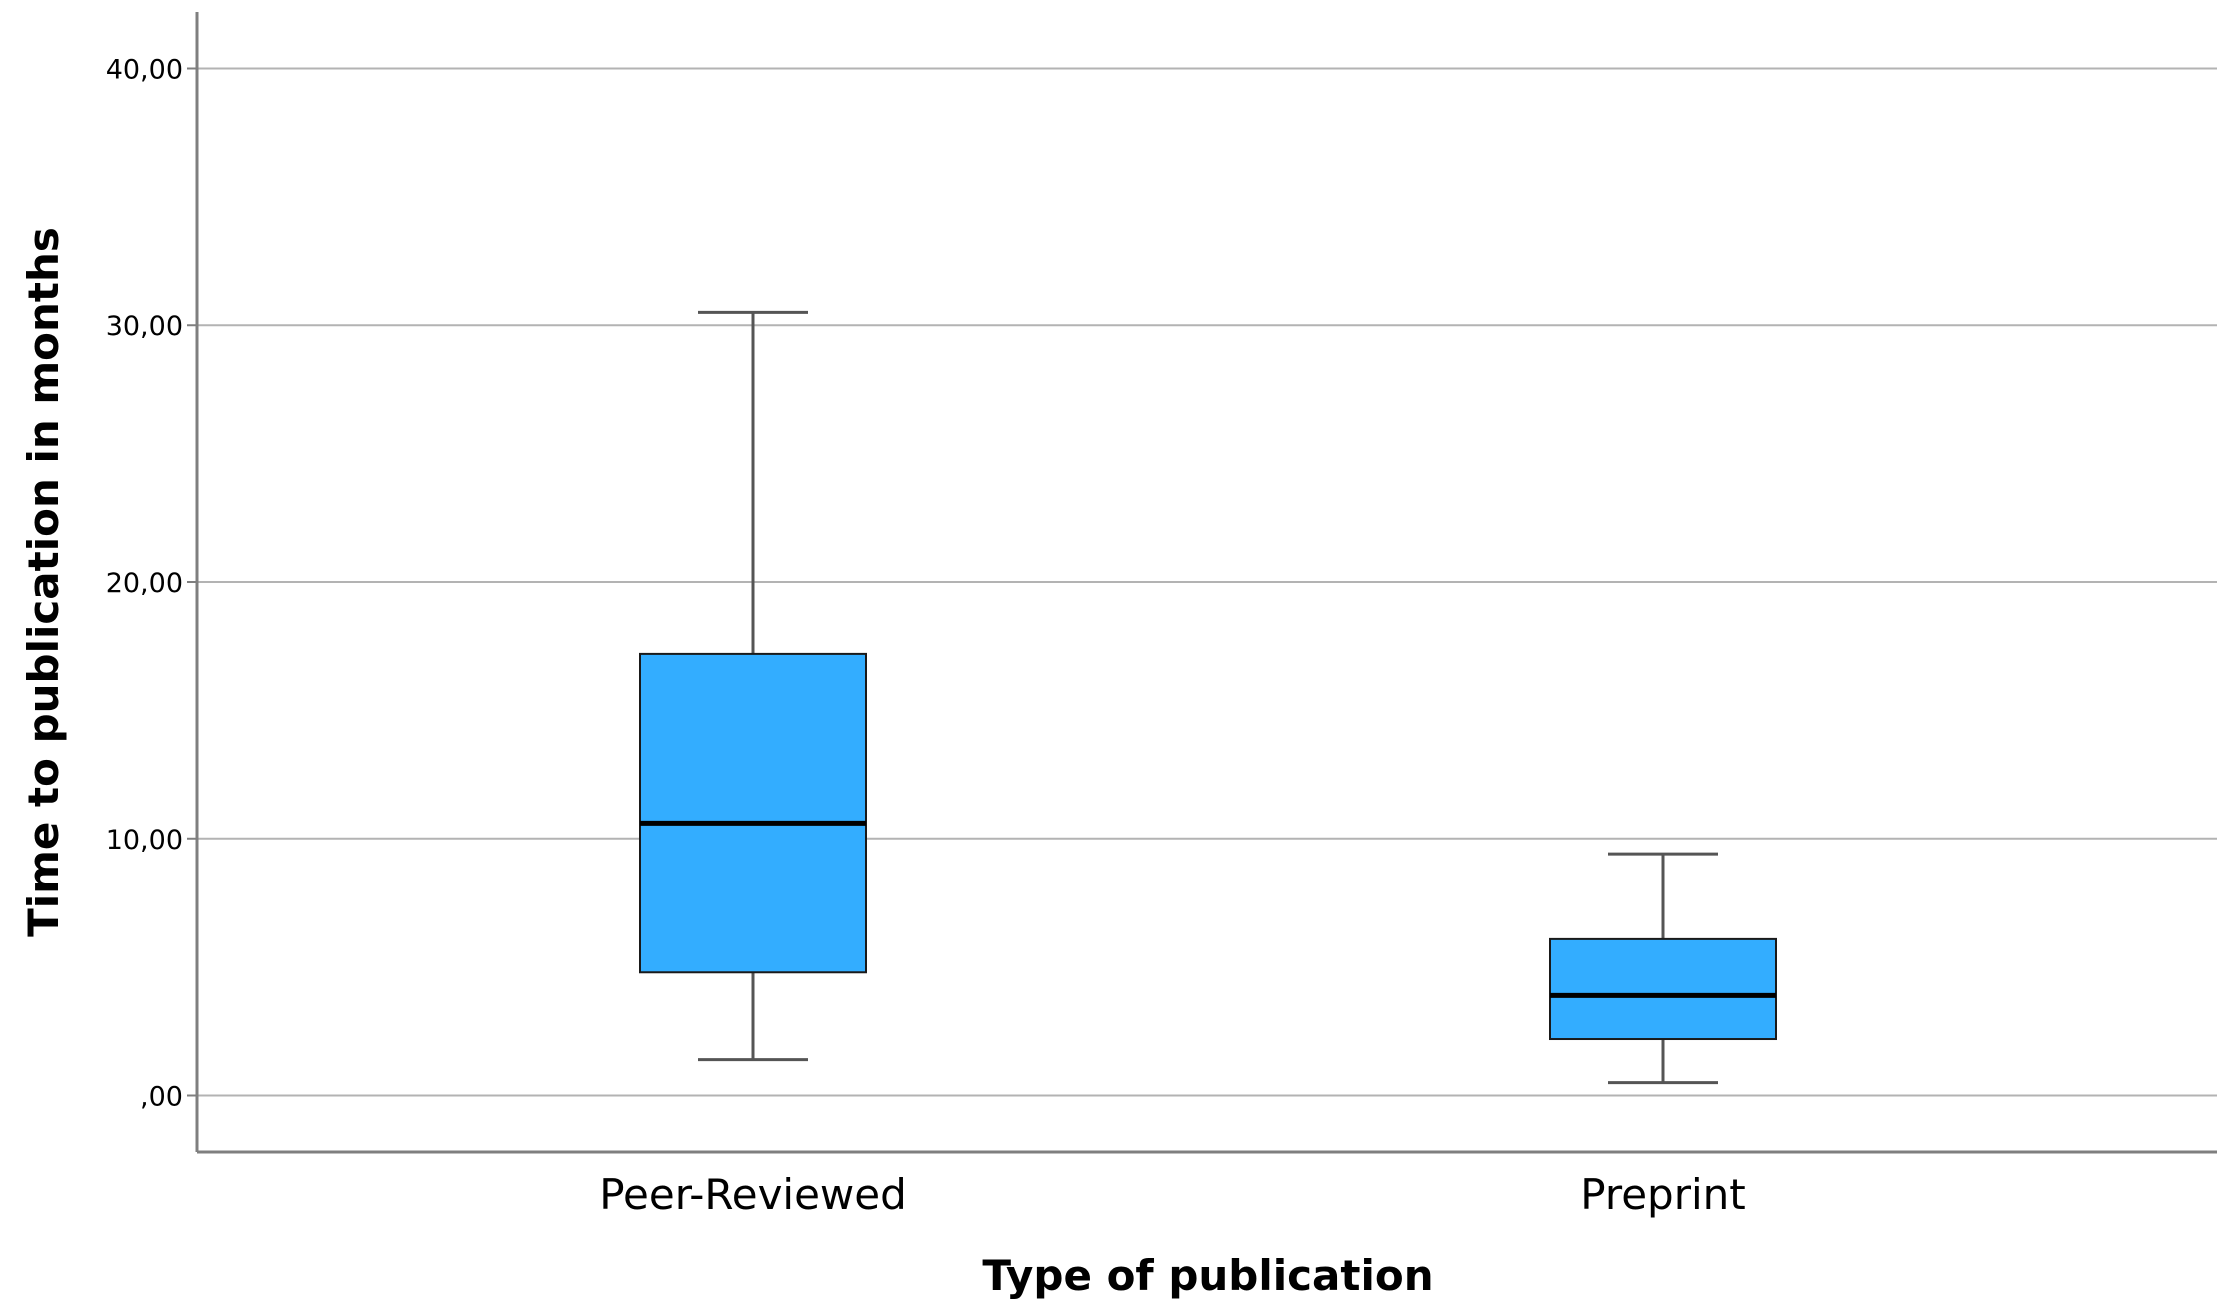 This screenshot has width=2217, height=1302. I want to click on y-tick-label: 20,00, so click(144, 583).